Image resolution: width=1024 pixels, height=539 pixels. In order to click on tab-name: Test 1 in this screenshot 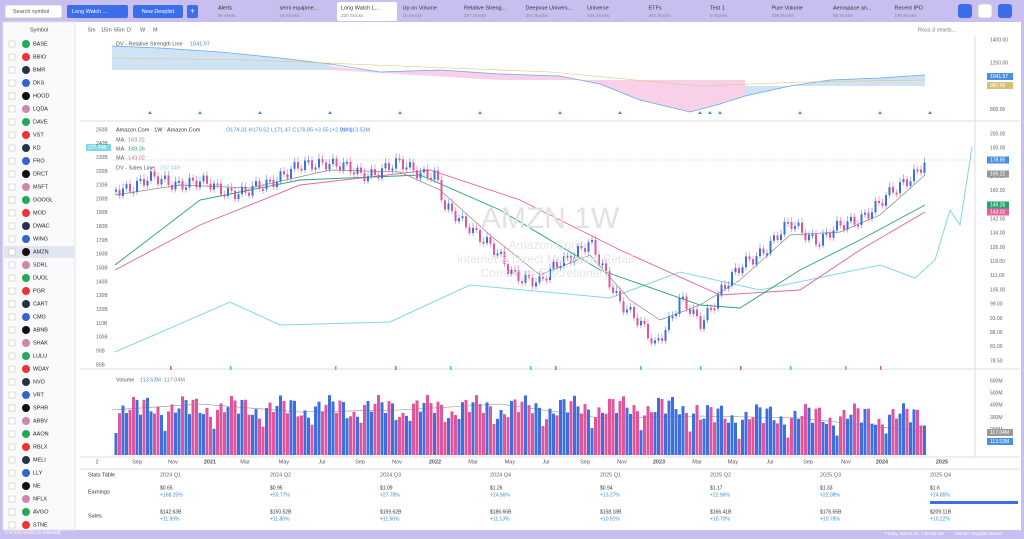, I will do `click(717, 8)`.